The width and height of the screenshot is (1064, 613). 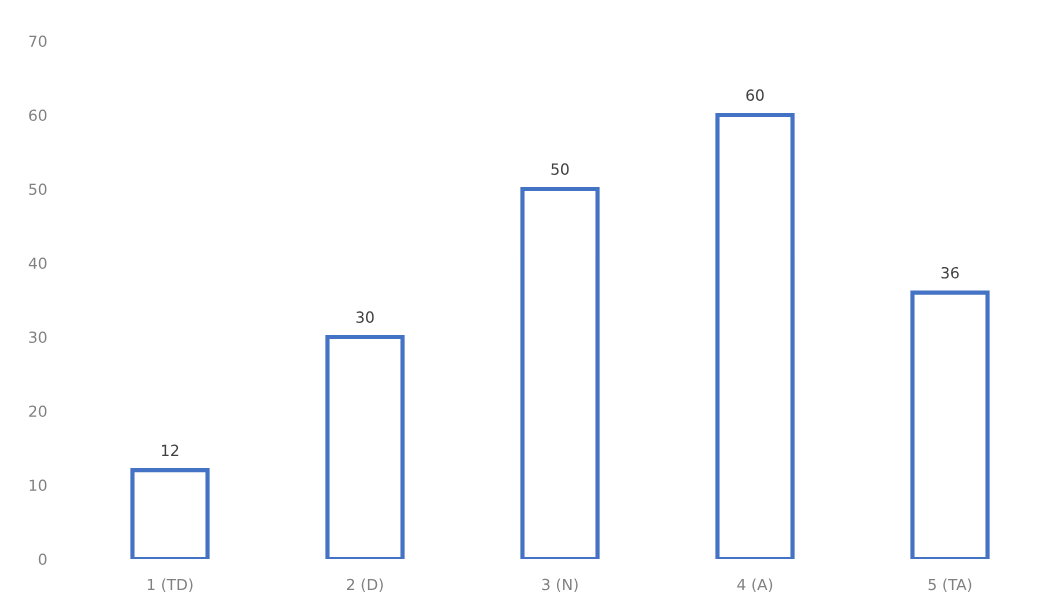 I want to click on y-tick-label: 30, so click(x=38, y=337).